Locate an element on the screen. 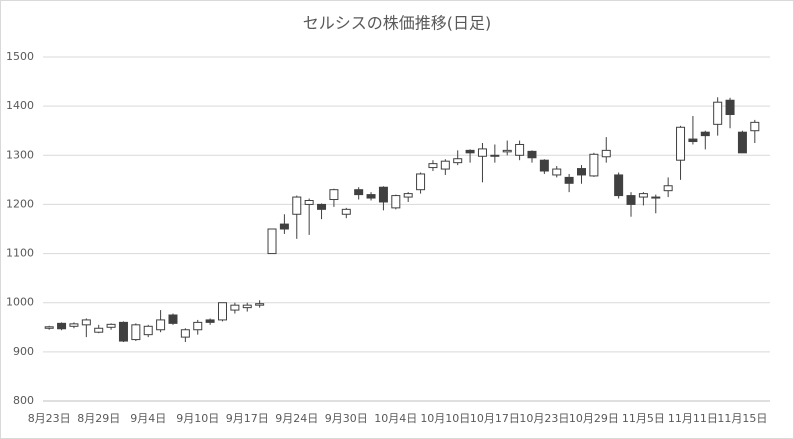  x-tick-label: 9月17日 is located at coordinates (247, 418).